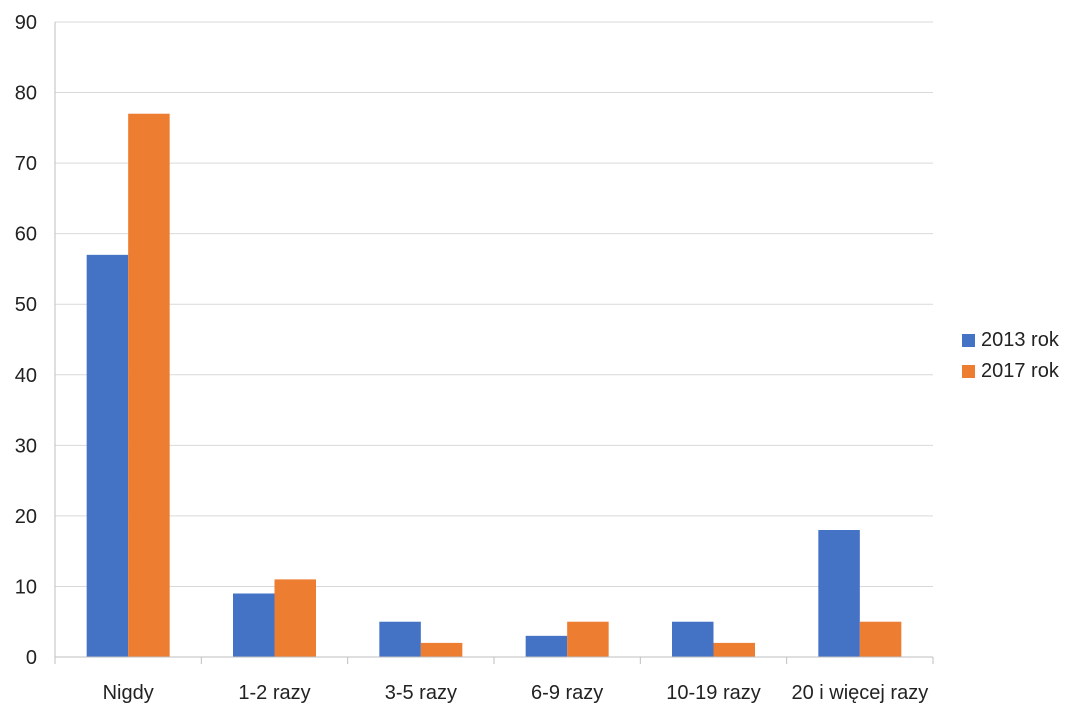 The image size is (1078, 708). Describe the element at coordinates (26, 587) in the screenshot. I see `y-tick-label: 10` at that location.